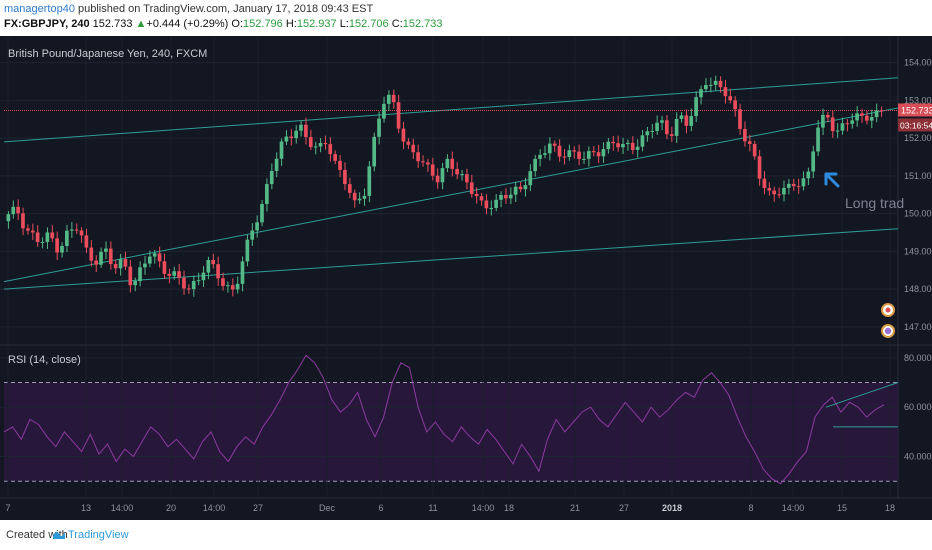 Image resolution: width=932 pixels, height=550 pixels. I want to click on price-tick-label: 152.000, so click(918, 138).